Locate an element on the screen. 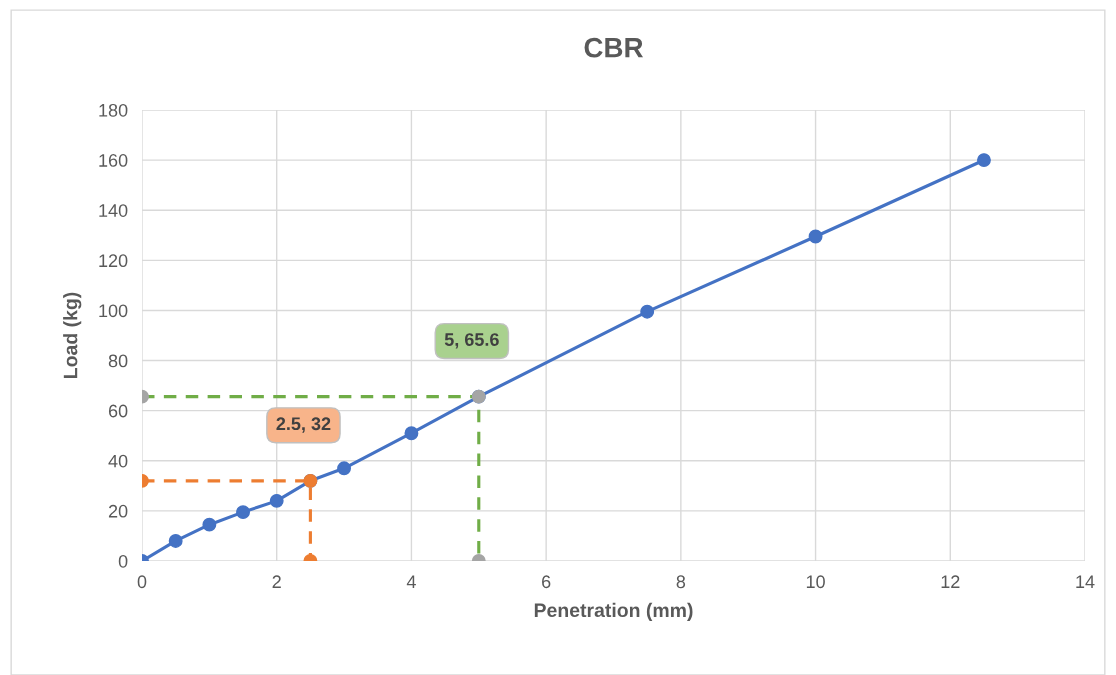 This screenshot has width=1116, height=675. annotation: 2.5, 32 is located at coordinates (303, 425).